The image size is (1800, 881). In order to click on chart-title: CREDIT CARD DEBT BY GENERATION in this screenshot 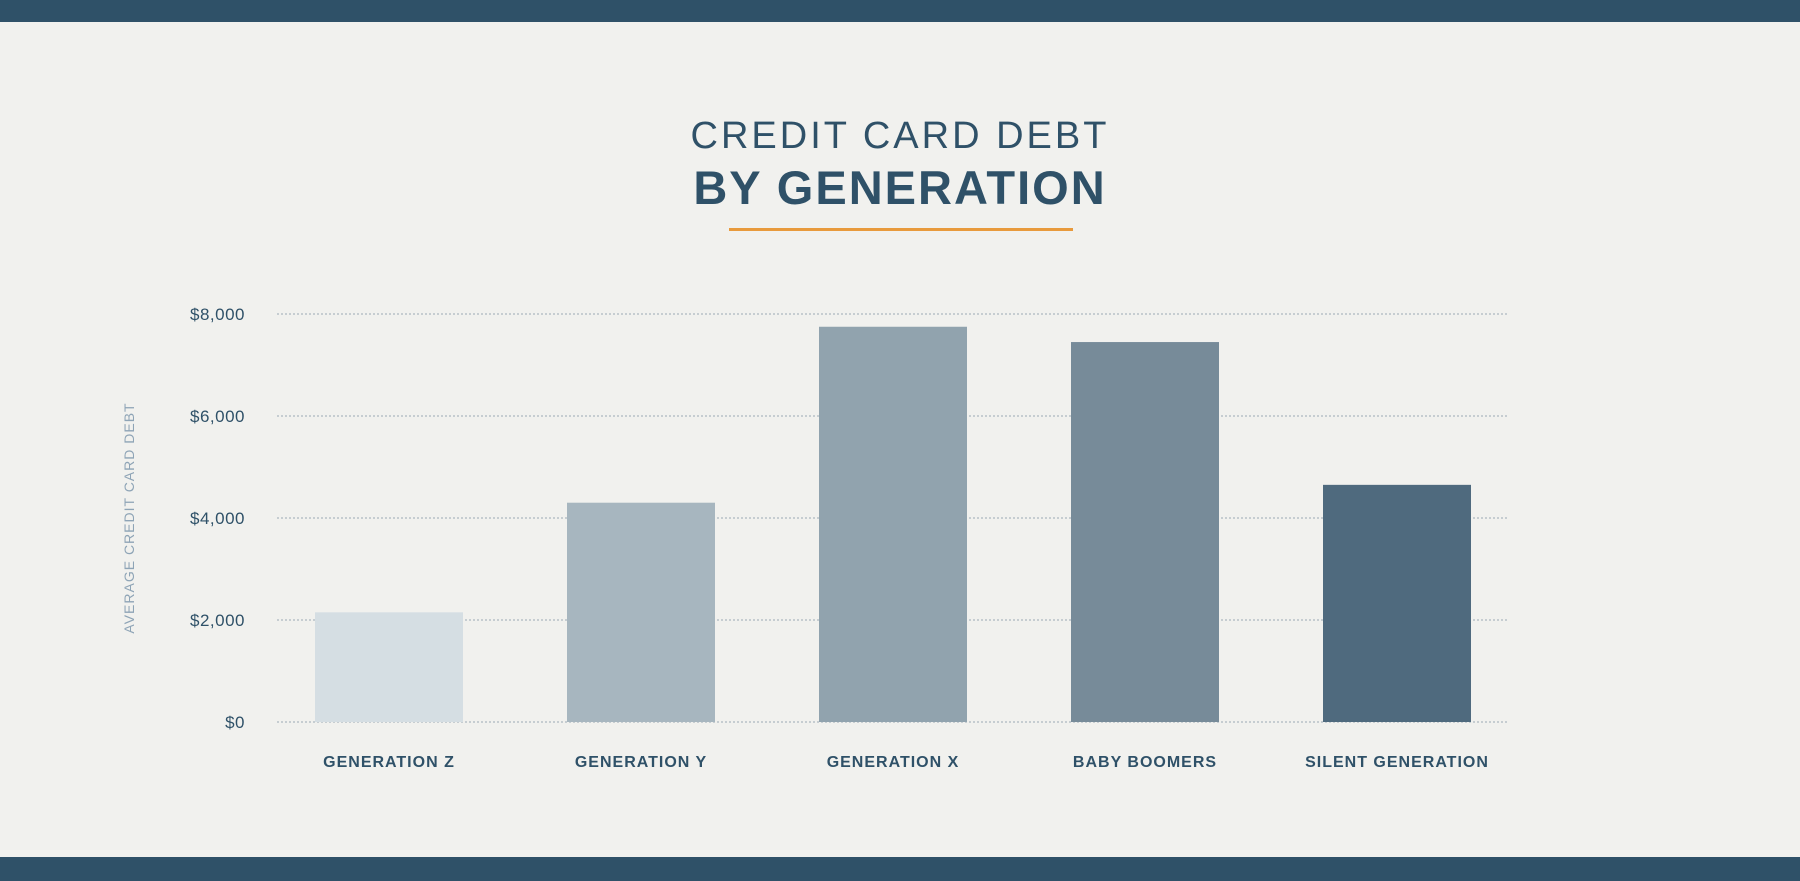, I will do `click(900, 164)`.